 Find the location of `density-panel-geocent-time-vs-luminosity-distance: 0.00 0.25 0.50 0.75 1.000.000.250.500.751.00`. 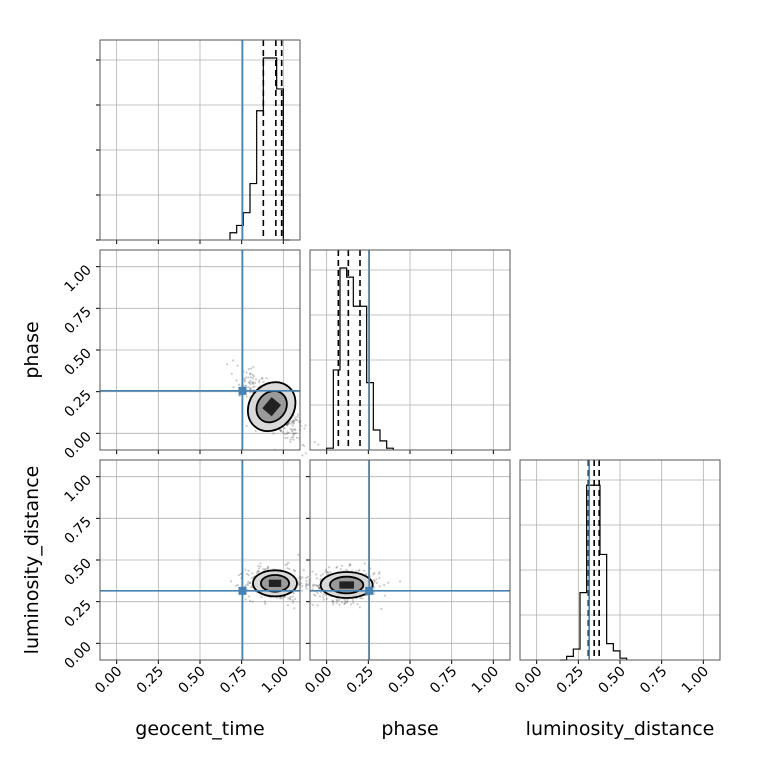

density-panel-geocent-time-vs-luminosity-distance: 0.00 0.25 0.50 0.75 1.000.000.250.500.751.00 is located at coordinates (189, 578).